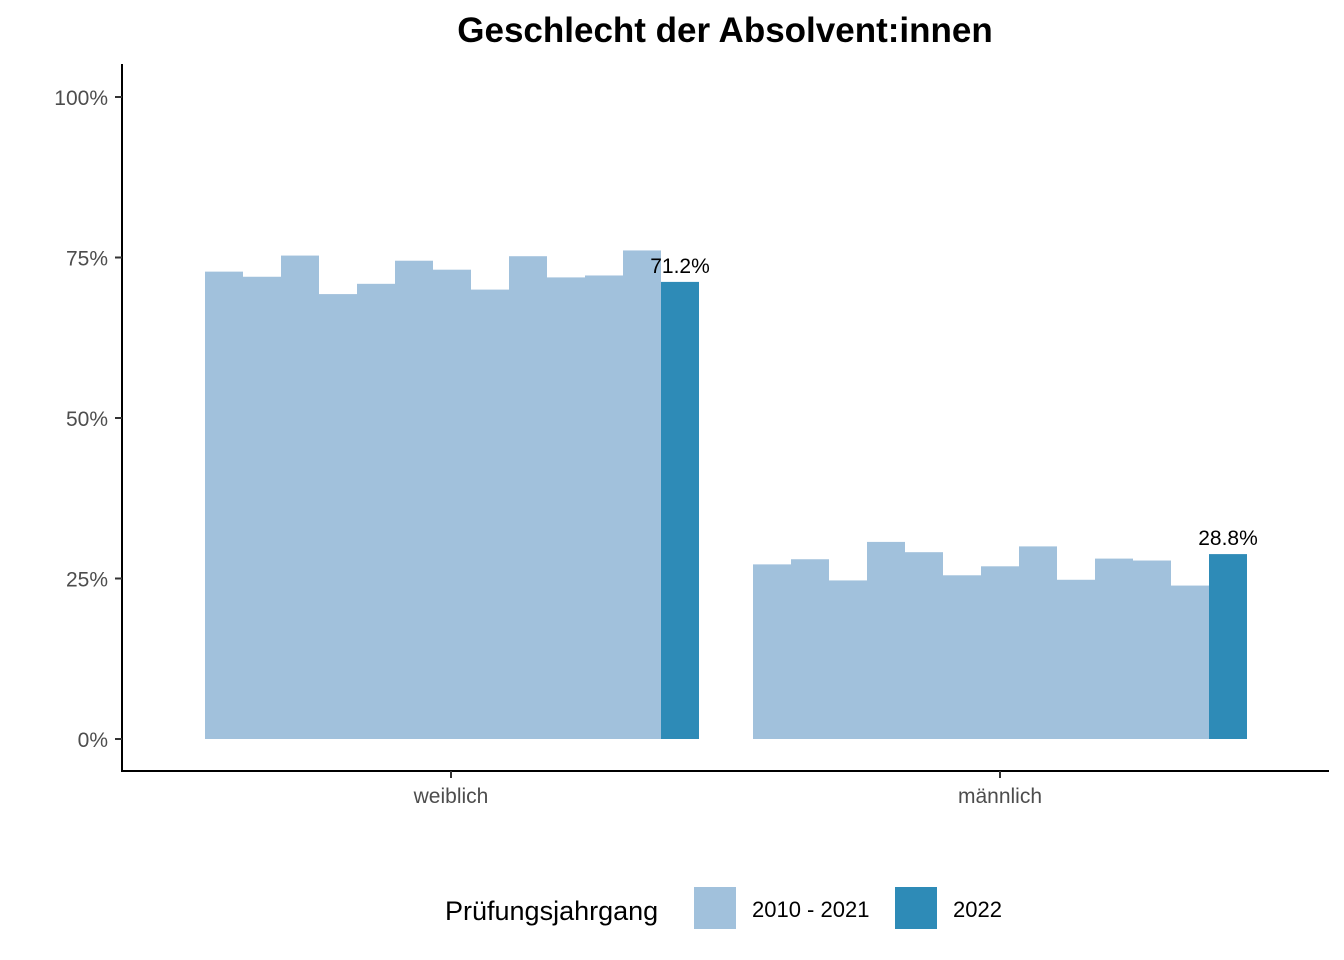  I want to click on bar-männlich-2014, so click(924, 645).